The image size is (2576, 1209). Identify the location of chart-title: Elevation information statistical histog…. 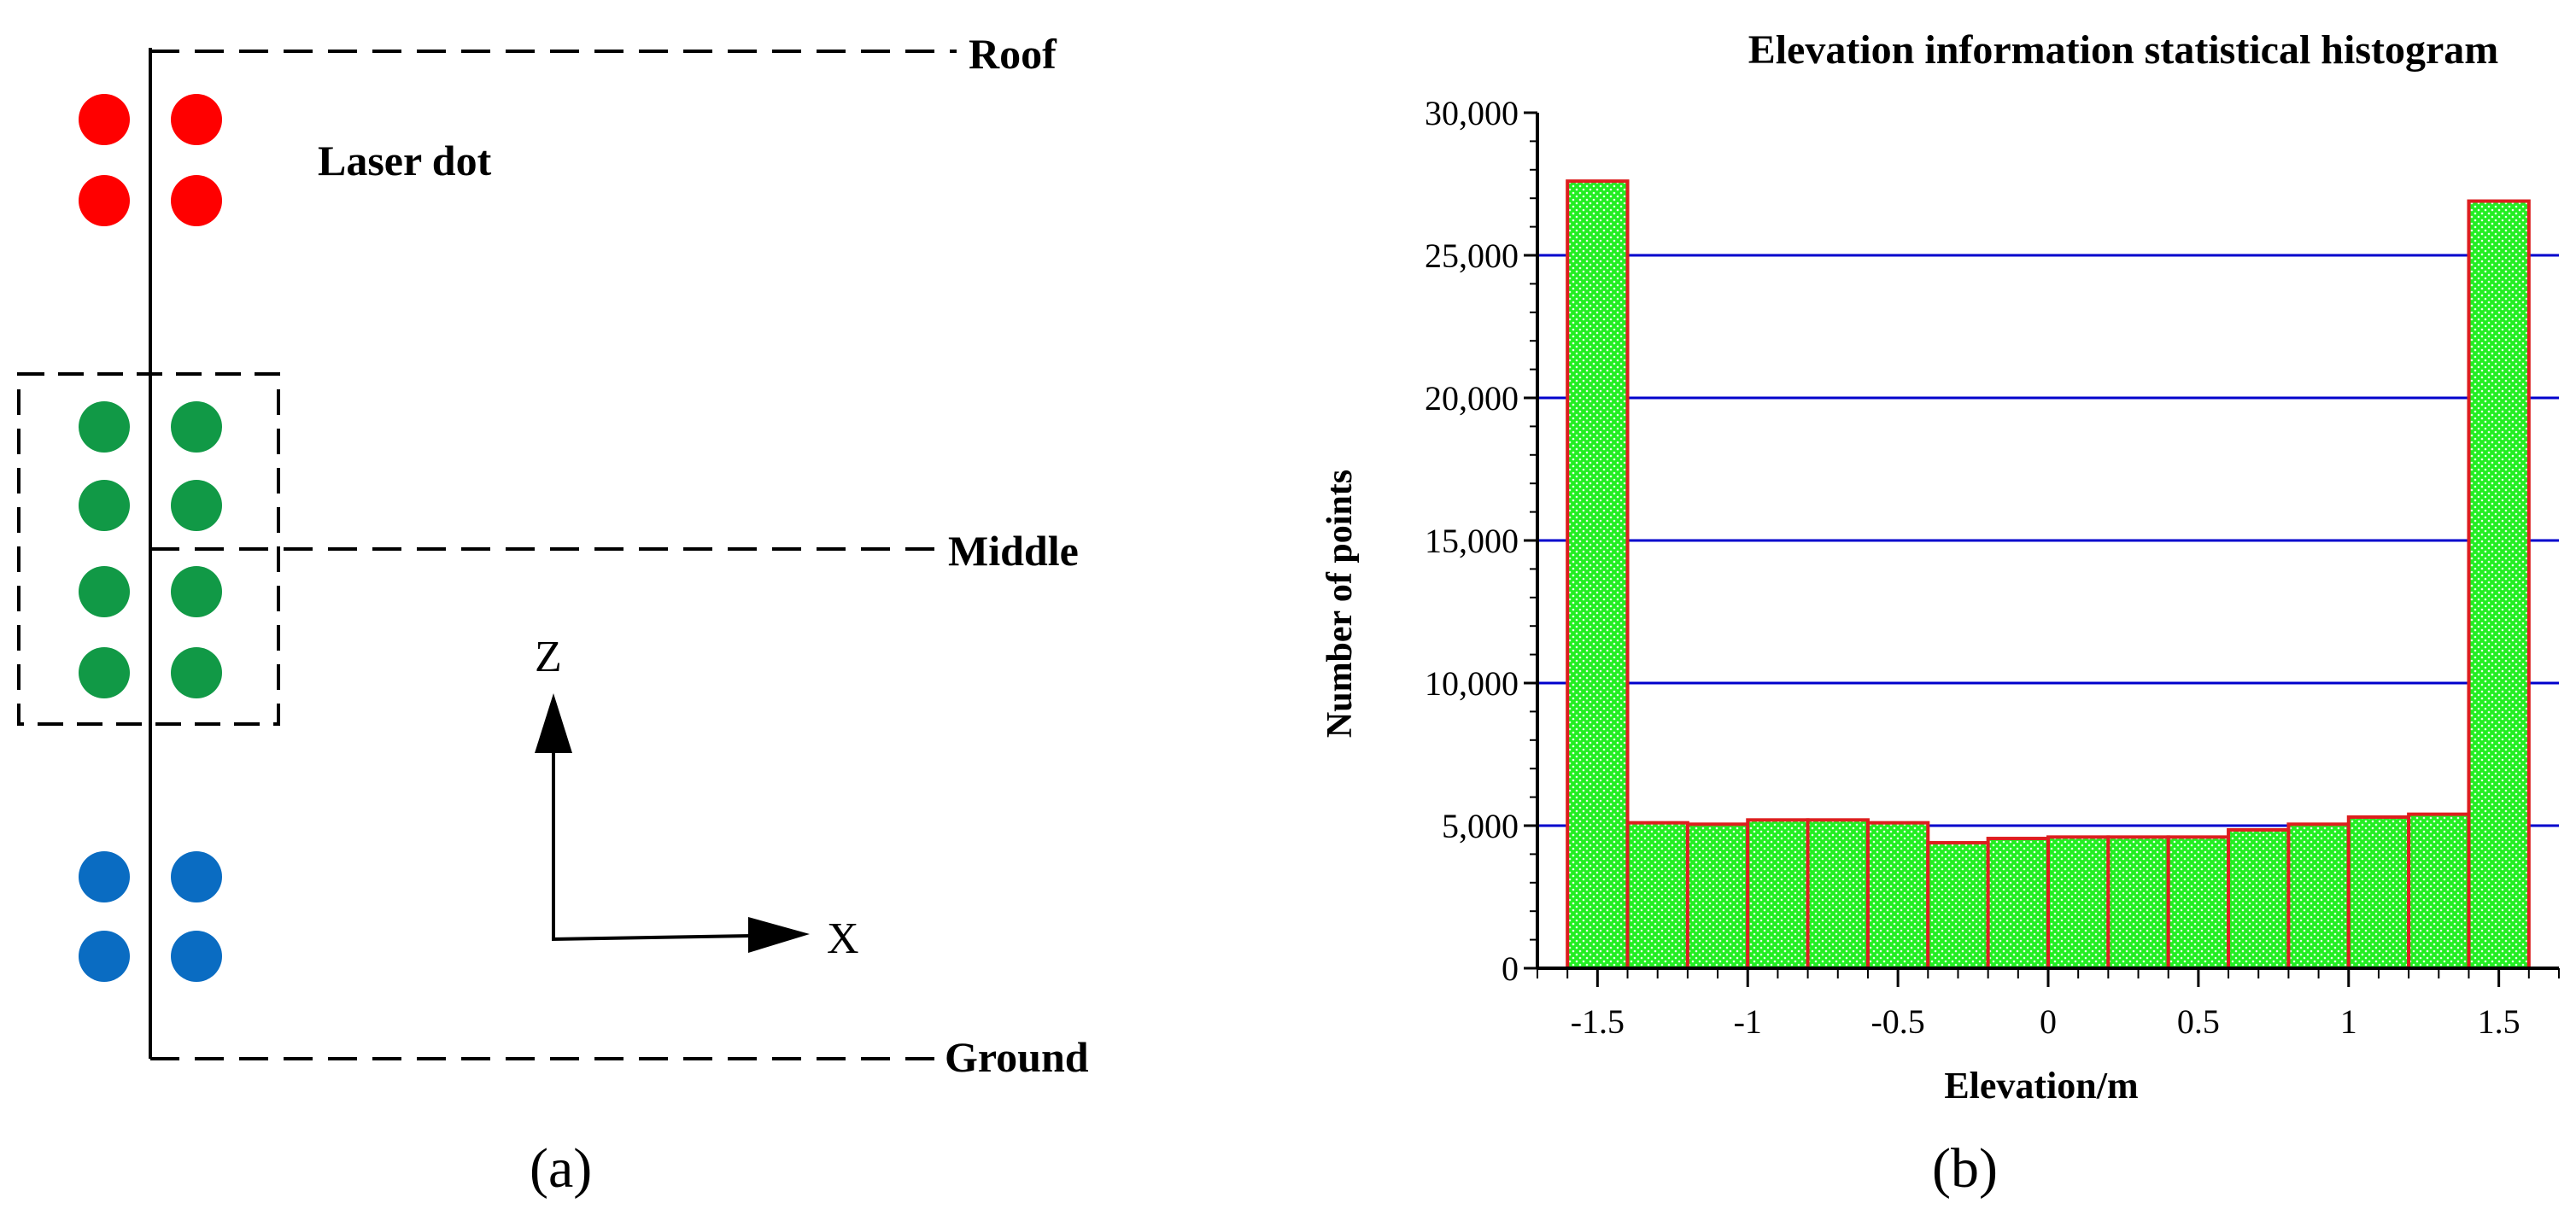
(2123, 50).